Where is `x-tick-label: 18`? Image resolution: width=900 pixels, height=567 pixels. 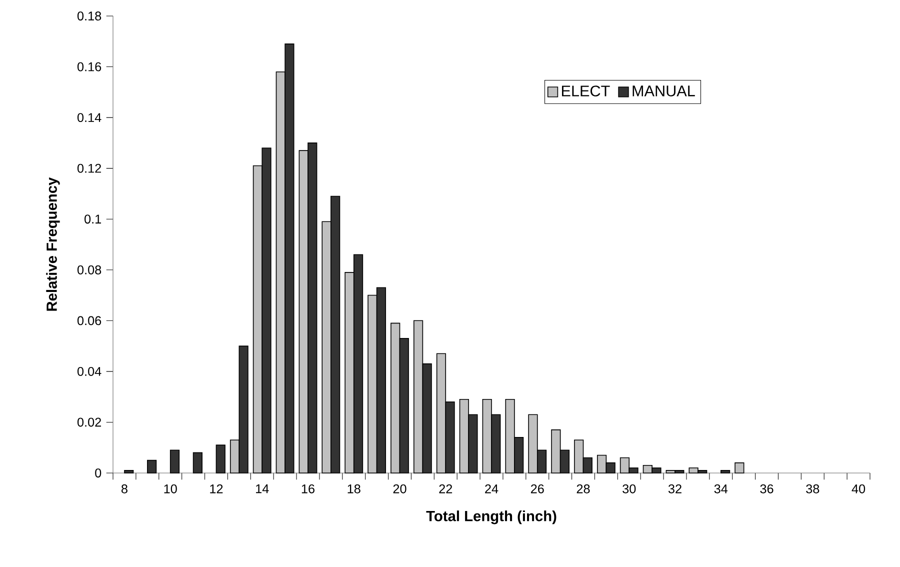
x-tick-label: 18 is located at coordinates (354, 489).